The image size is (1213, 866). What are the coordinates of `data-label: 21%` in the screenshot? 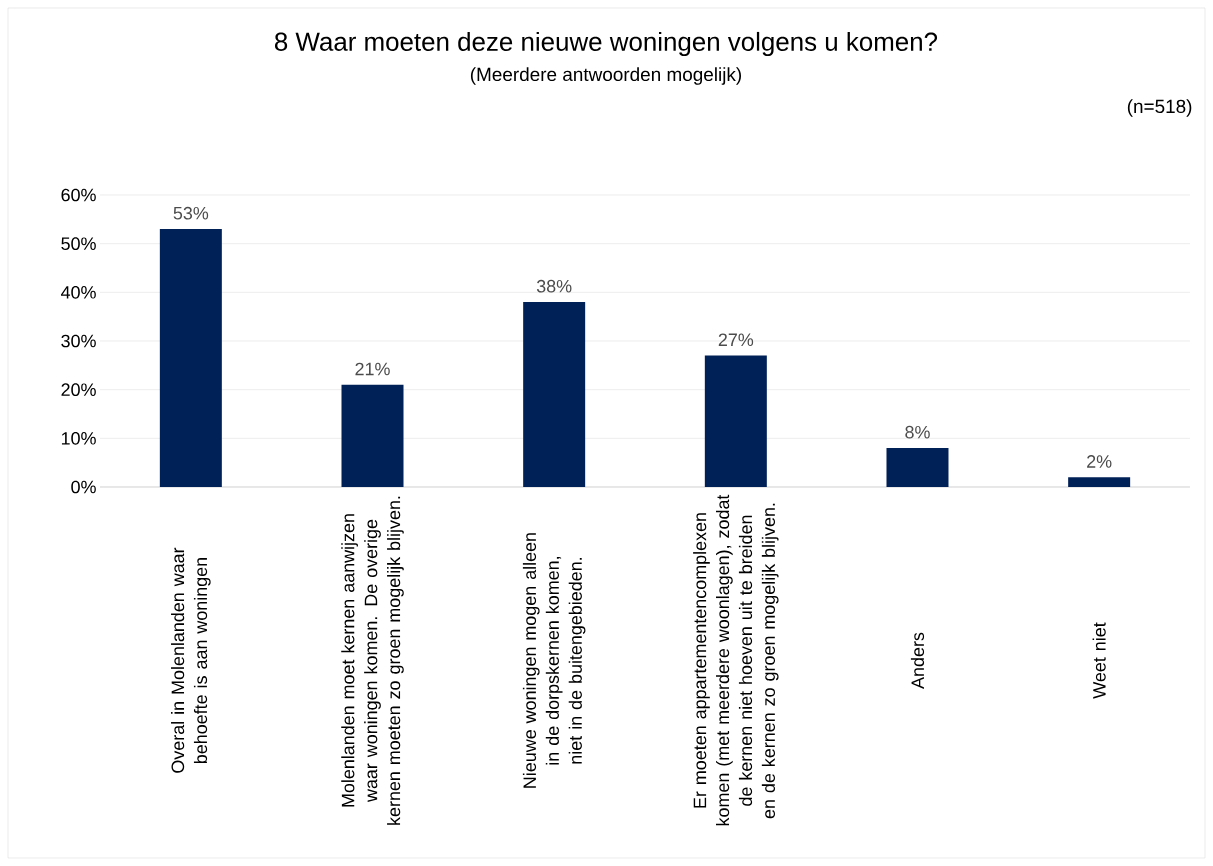 It's located at (372, 369).